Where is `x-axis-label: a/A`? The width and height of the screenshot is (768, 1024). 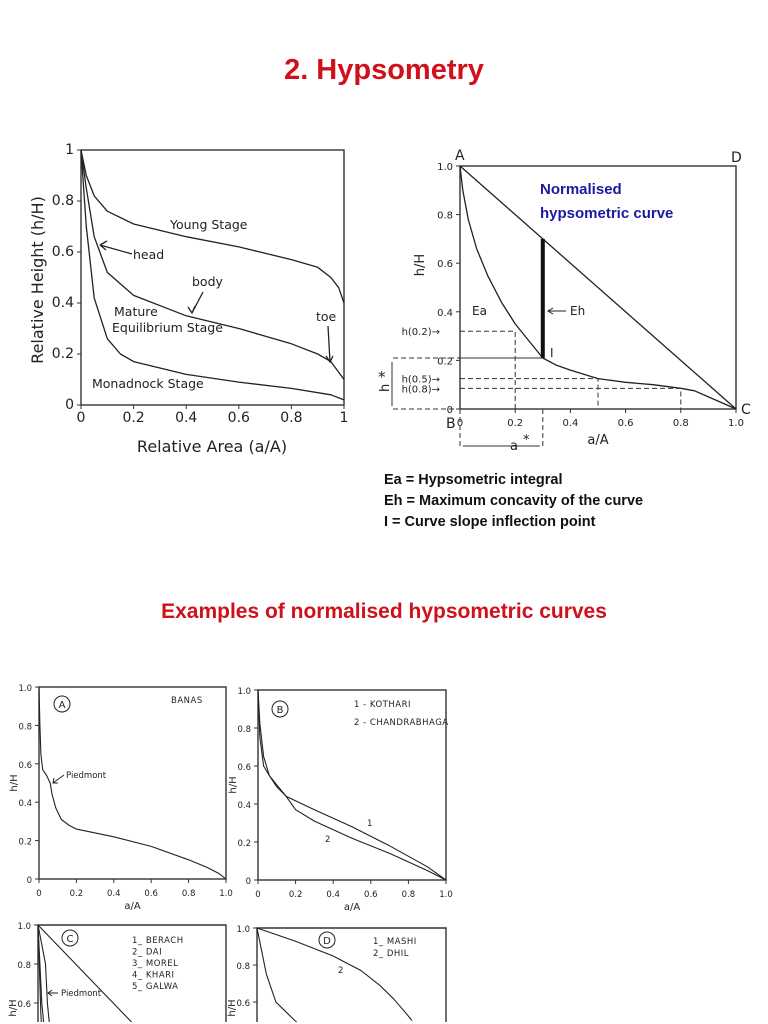 x-axis-label: a/A is located at coordinates (597, 440).